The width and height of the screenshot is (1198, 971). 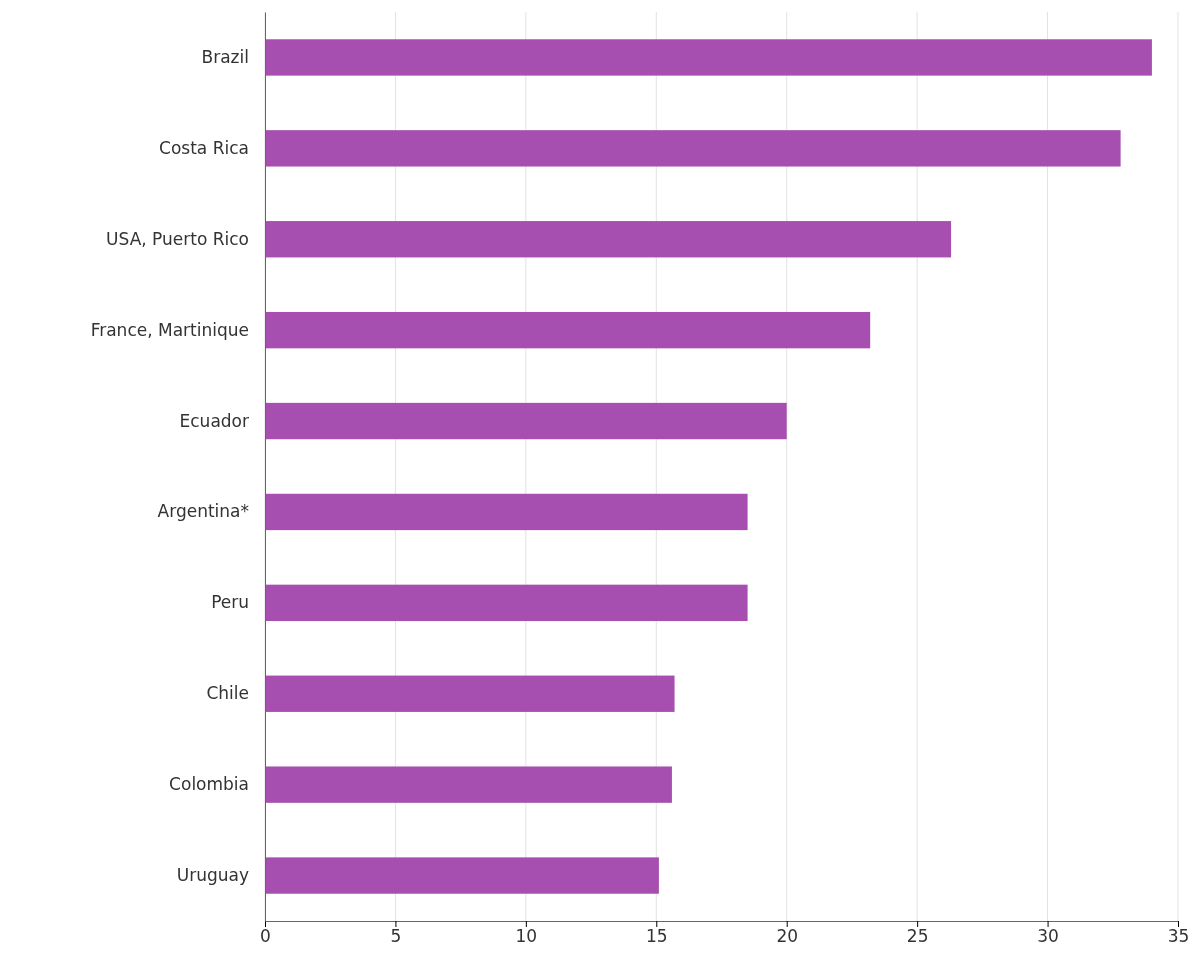 What do you see at coordinates (214, 420) in the screenshot?
I see `y-tick-label: Ecuador` at bounding box center [214, 420].